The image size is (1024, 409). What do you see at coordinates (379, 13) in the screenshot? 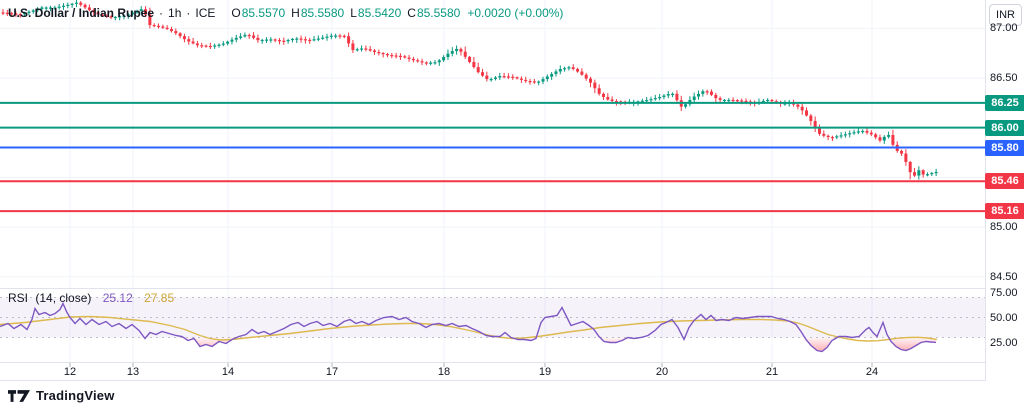
I see `ohlc-value: 85.5420` at bounding box center [379, 13].